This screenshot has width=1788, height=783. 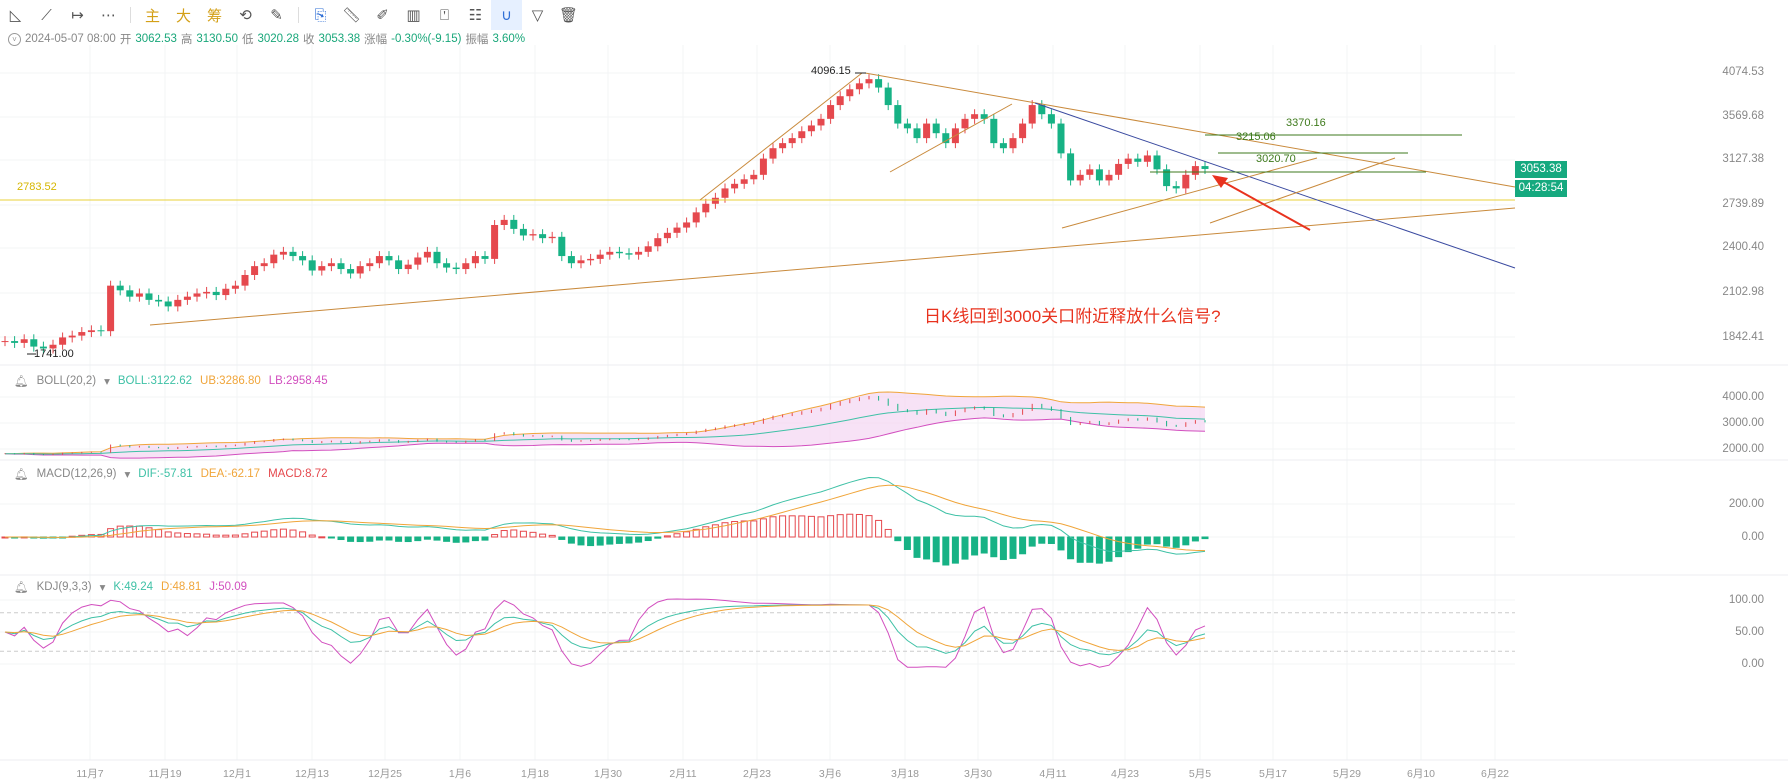 I want to click on note-edit-icon: ☷, so click(x=475, y=15).